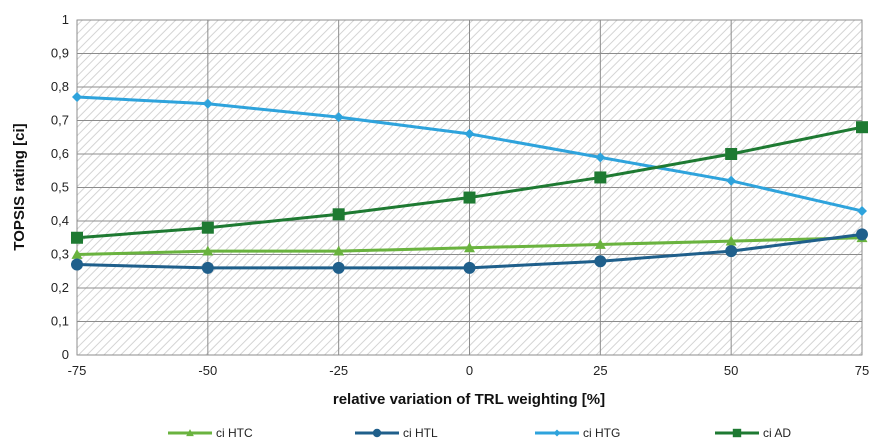  Describe the element at coordinates (60, 254) in the screenshot. I see `y-tick-label: 0,3` at that location.